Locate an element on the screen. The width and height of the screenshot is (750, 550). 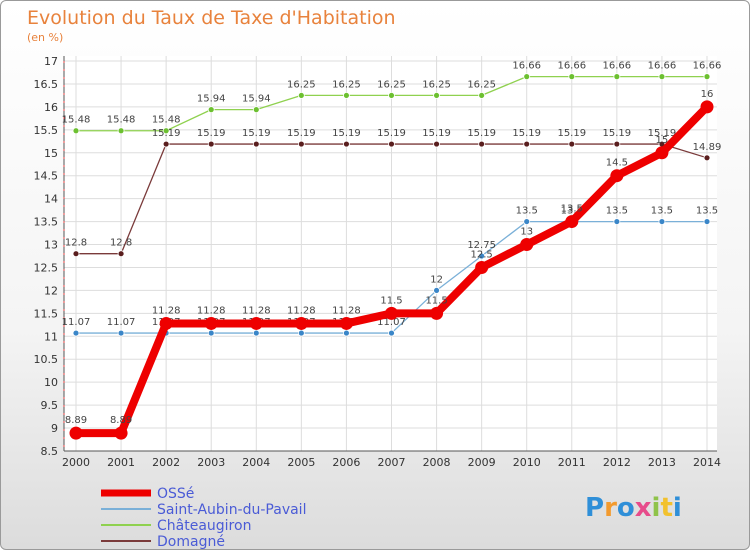
data-label: 12 is located at coordinates (436, 279).